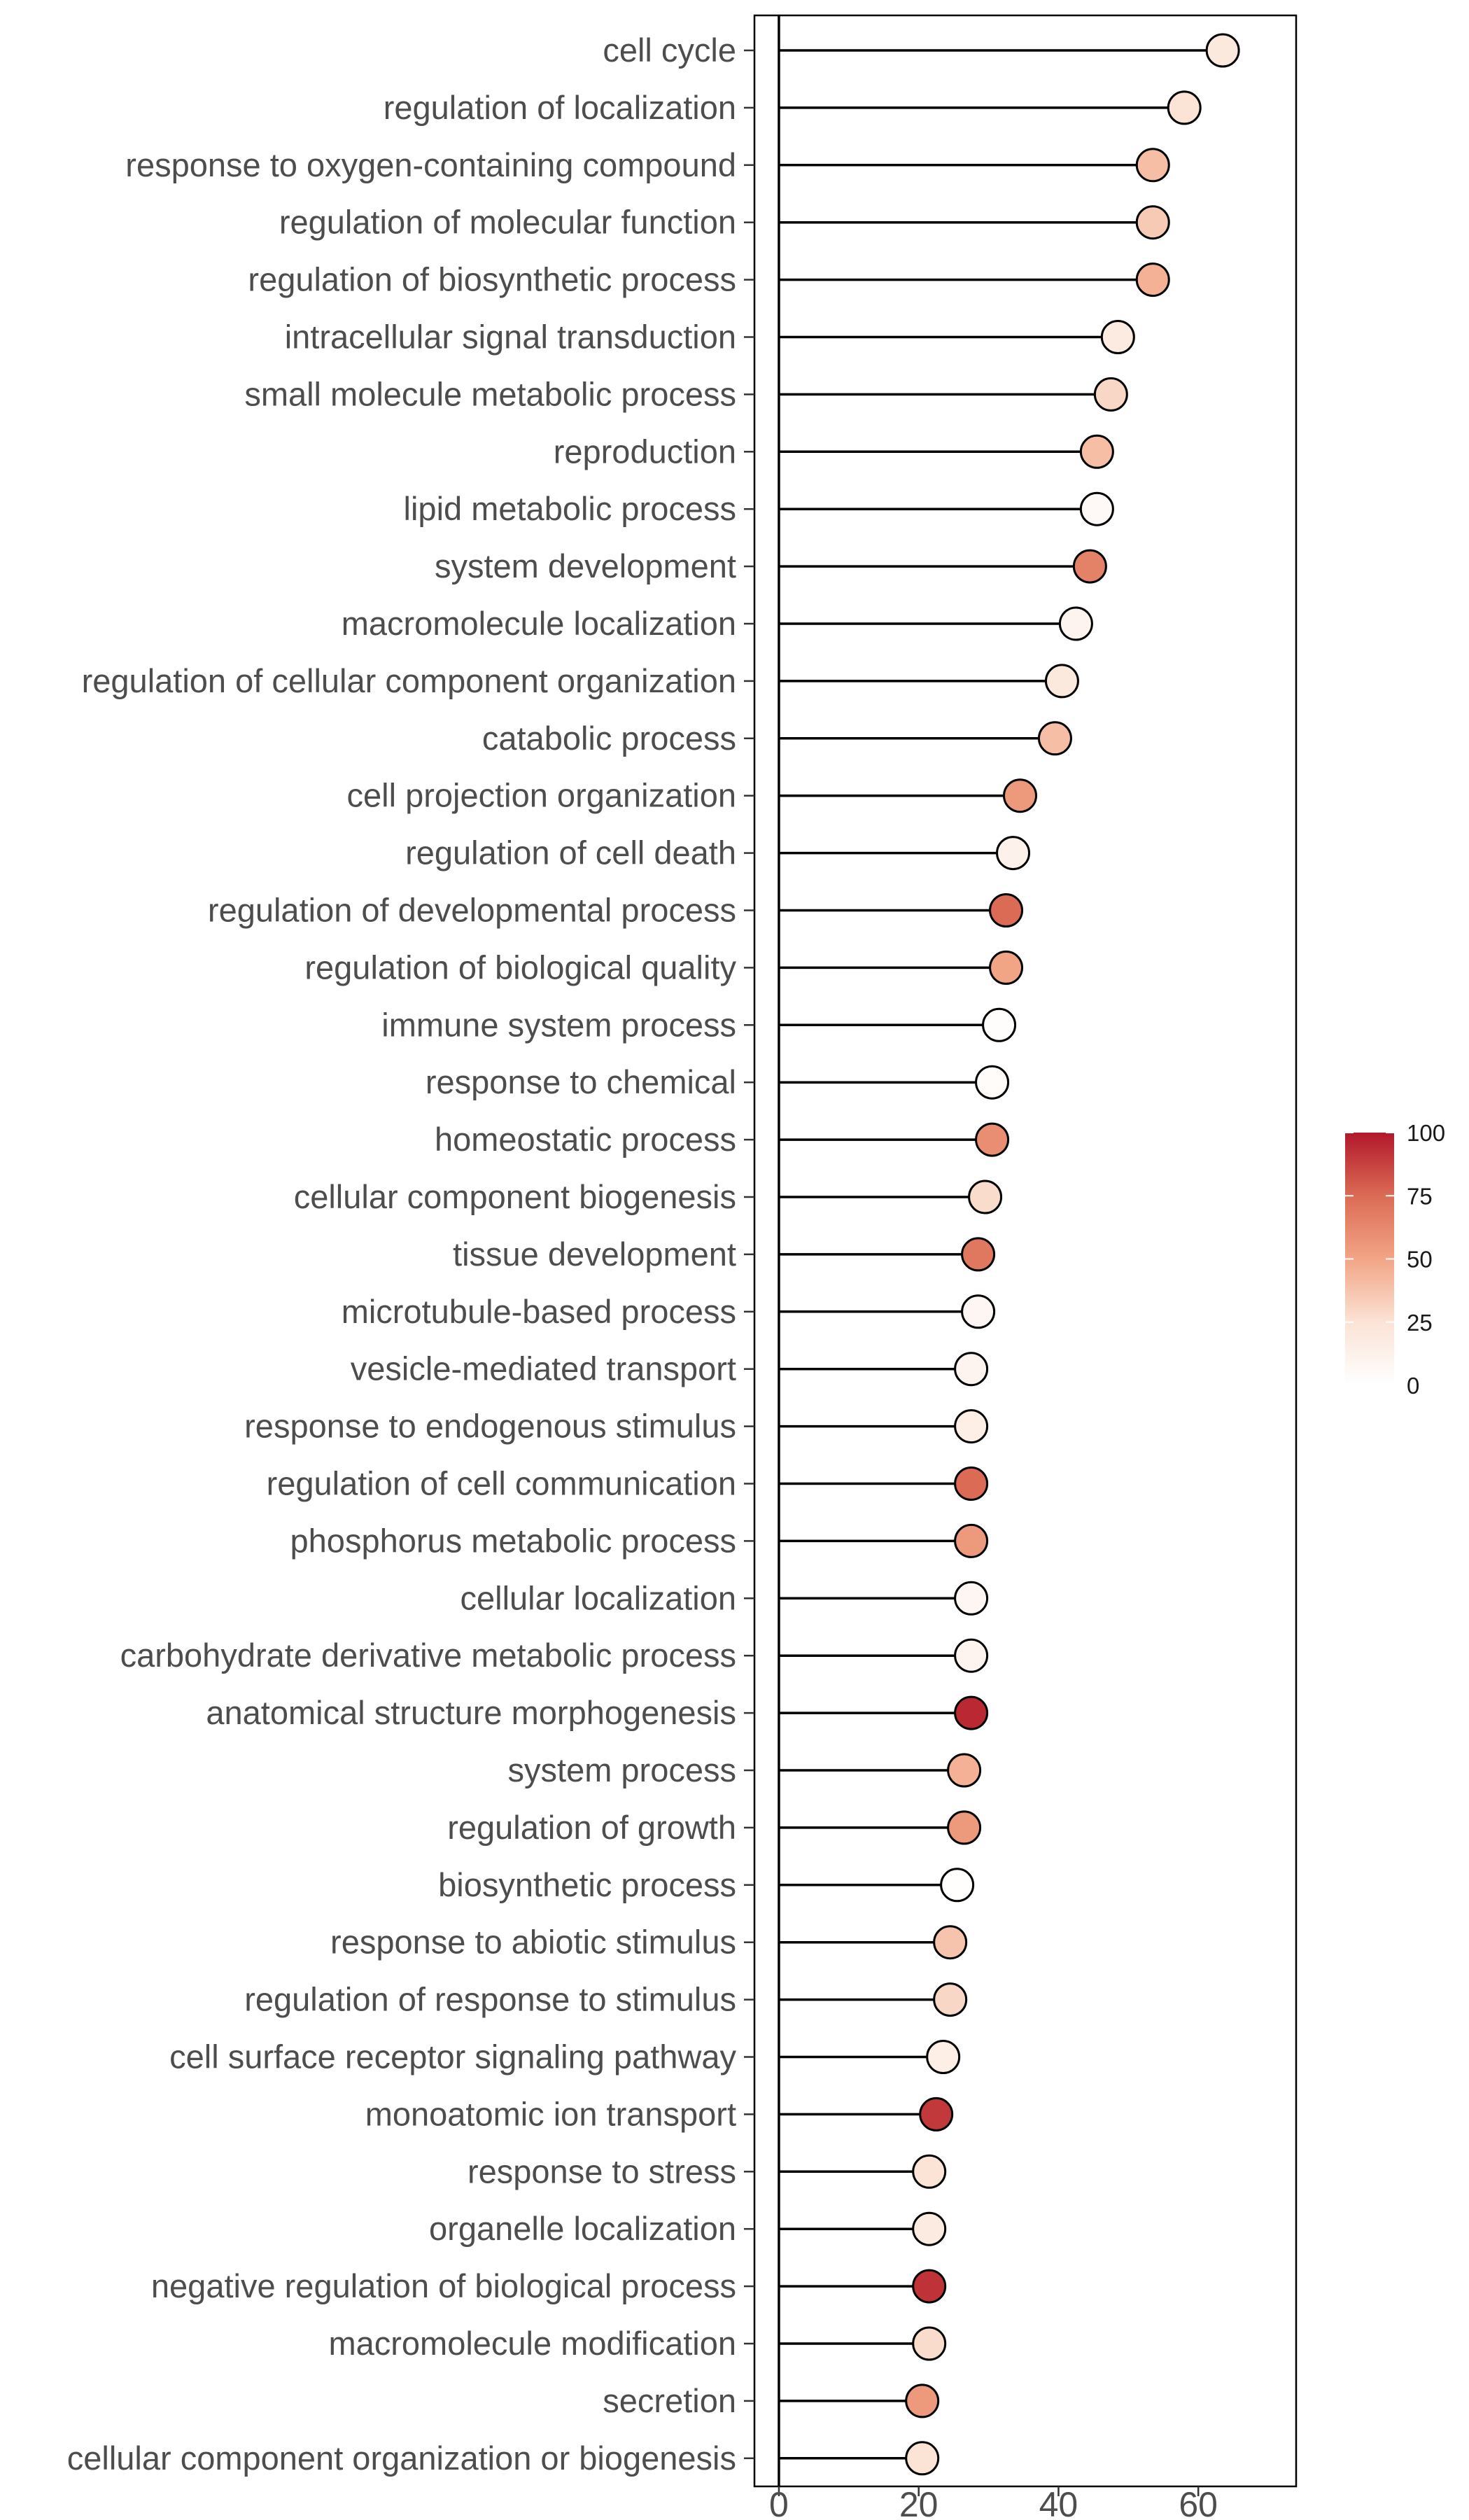  I want to click on category-label: small molecule metabolic process, so click(490, 393).